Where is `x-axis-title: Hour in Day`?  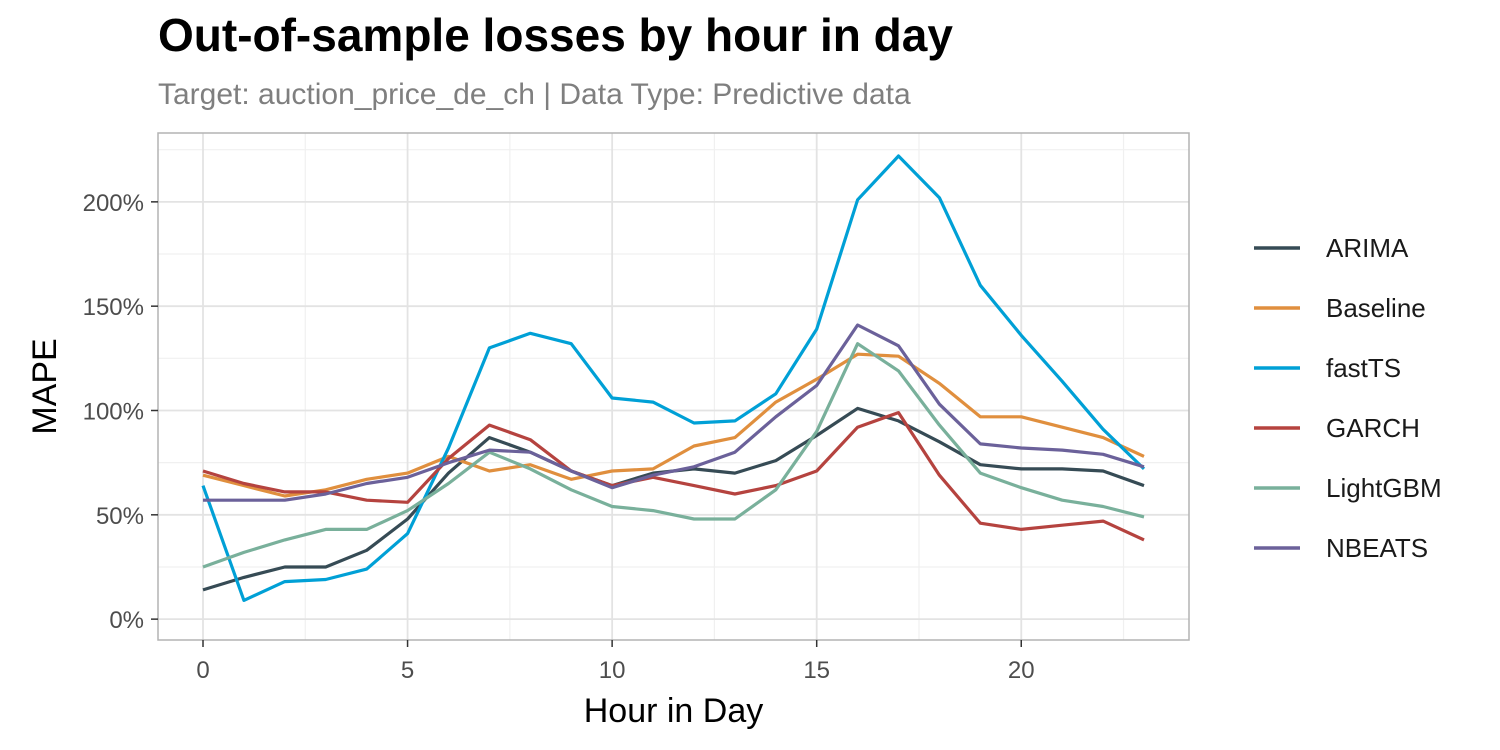
x-axis-title: Hour in Day is located at coordinates (674, 711).